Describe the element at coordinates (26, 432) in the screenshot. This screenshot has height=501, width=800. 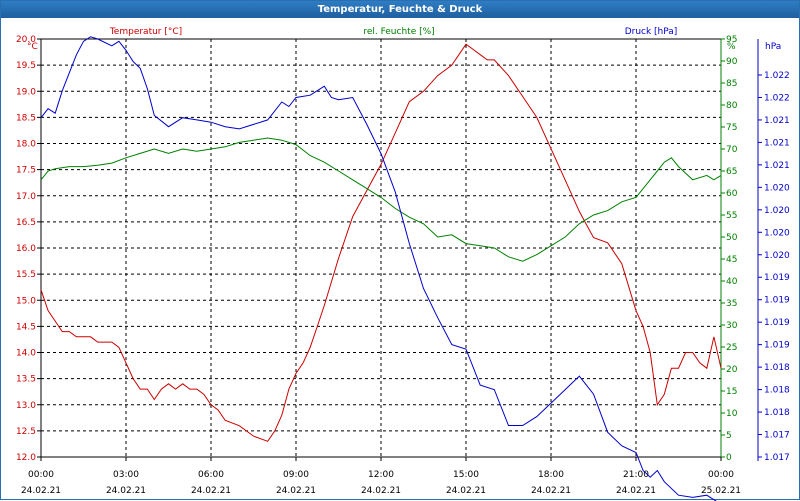
I see `temperature-tick-label: 12.5` at that location.